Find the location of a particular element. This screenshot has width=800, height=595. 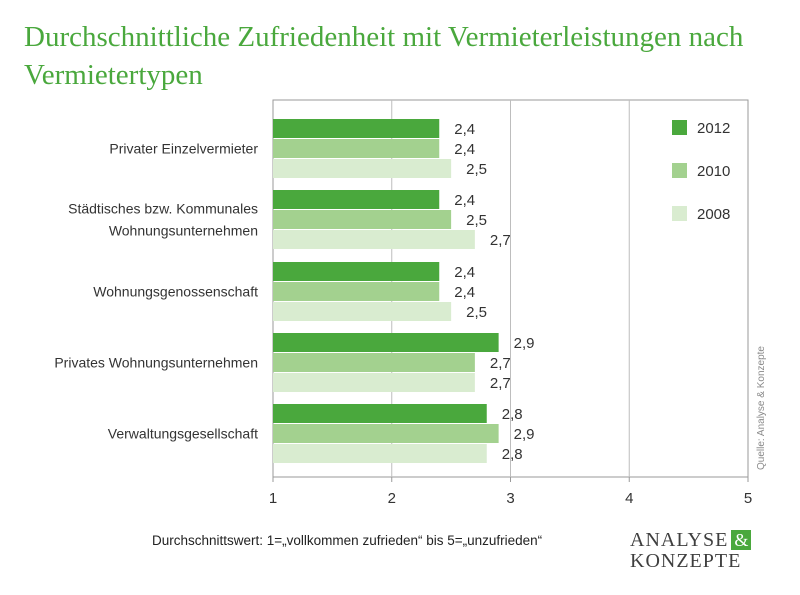

legend-swatch-2008 is located at coordinates (679, 213).